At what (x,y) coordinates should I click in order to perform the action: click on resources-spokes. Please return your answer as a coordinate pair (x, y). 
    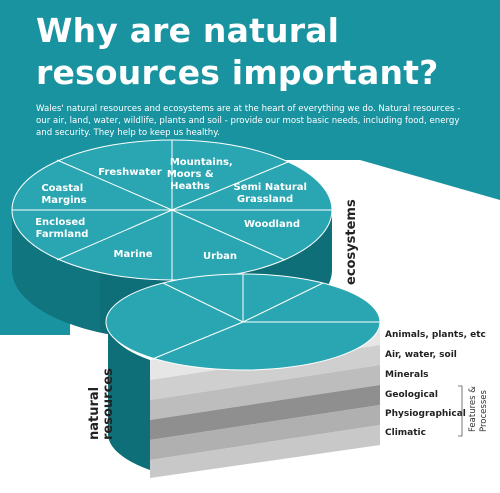
    Looking at the image, I should click on (264, 317).